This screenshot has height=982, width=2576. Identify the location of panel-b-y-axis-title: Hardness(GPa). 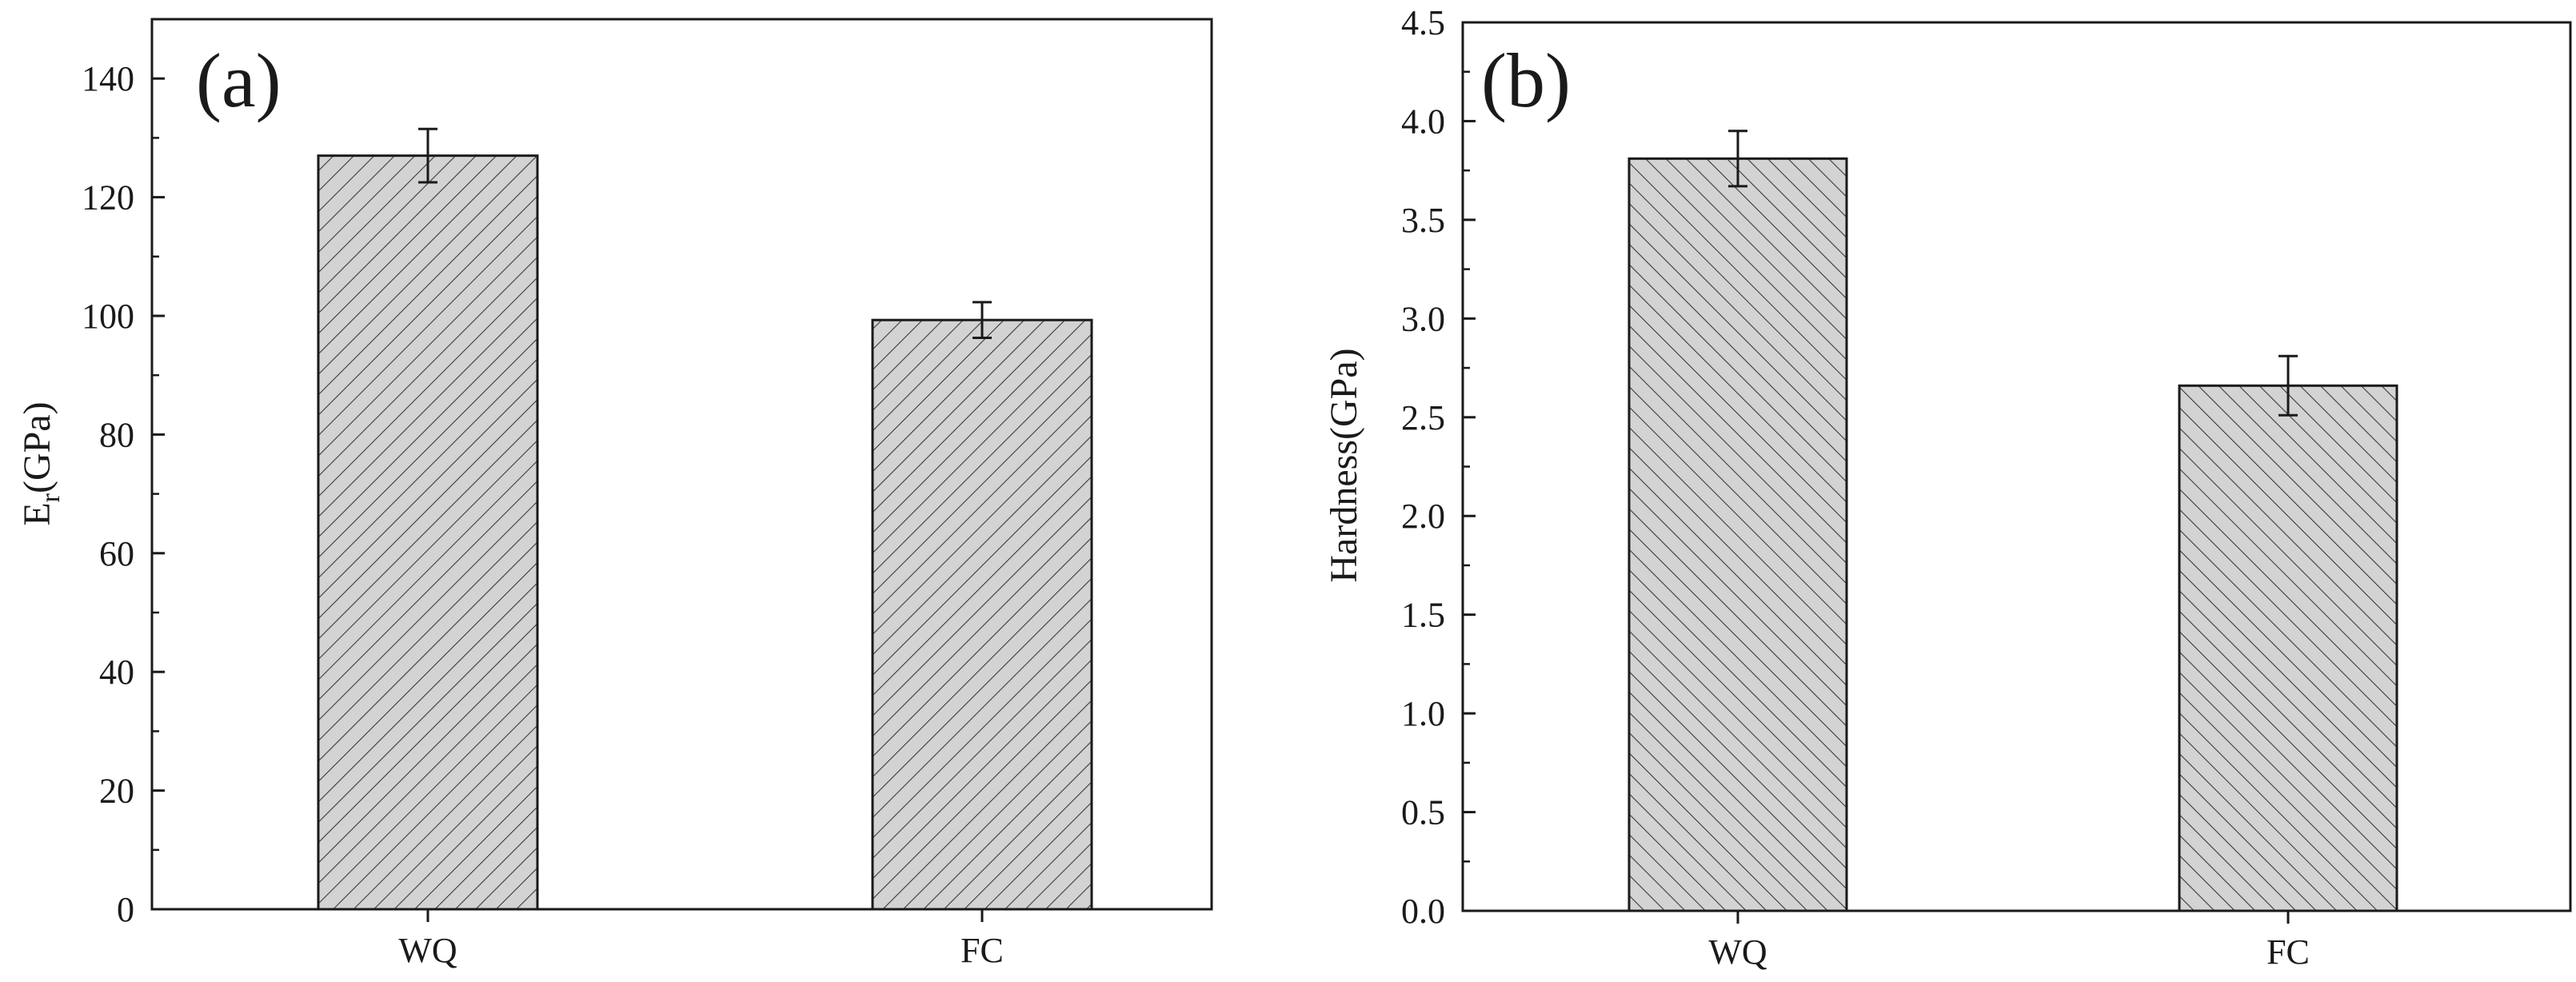
(1344, 465).